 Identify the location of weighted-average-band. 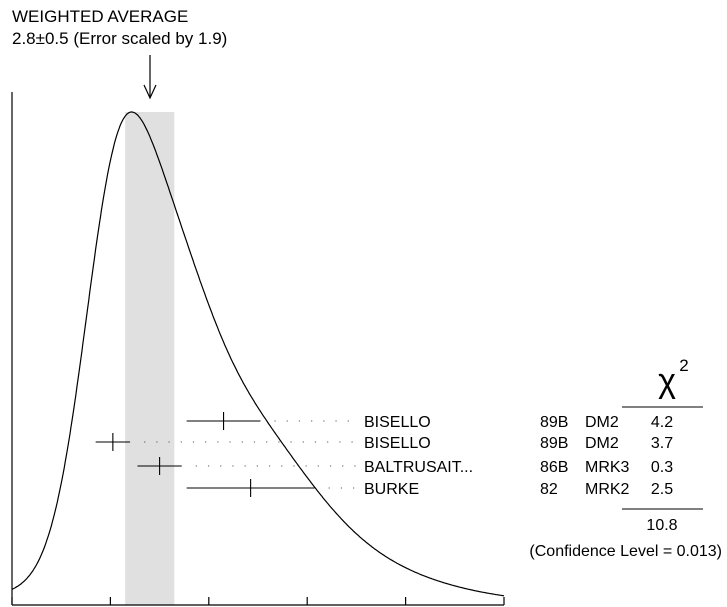
(150, 358).